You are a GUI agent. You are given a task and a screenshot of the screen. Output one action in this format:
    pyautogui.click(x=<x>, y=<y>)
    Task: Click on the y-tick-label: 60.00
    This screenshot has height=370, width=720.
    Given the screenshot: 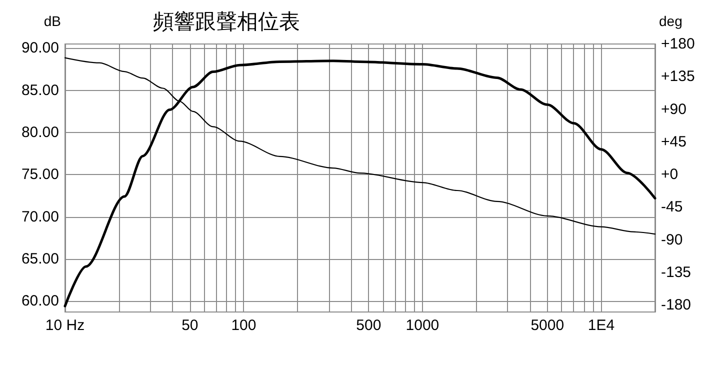 What is the action you would take?
    pyautogui.click(x=40, y=301)
    